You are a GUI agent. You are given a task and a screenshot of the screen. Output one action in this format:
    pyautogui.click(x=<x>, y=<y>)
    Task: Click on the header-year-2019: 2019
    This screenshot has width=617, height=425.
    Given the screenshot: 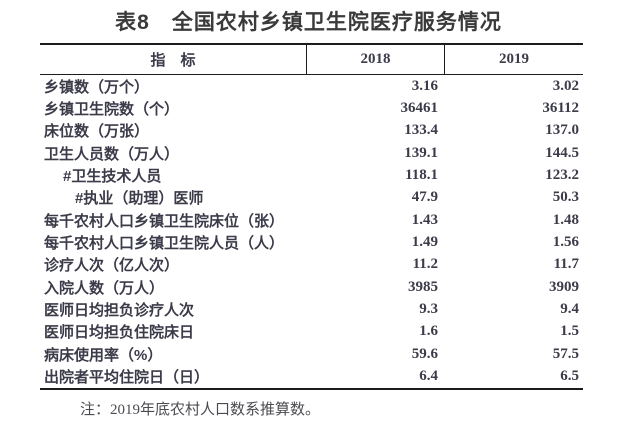 What is the action you would take?
    pyautogui.click(x=513, y=59)
    